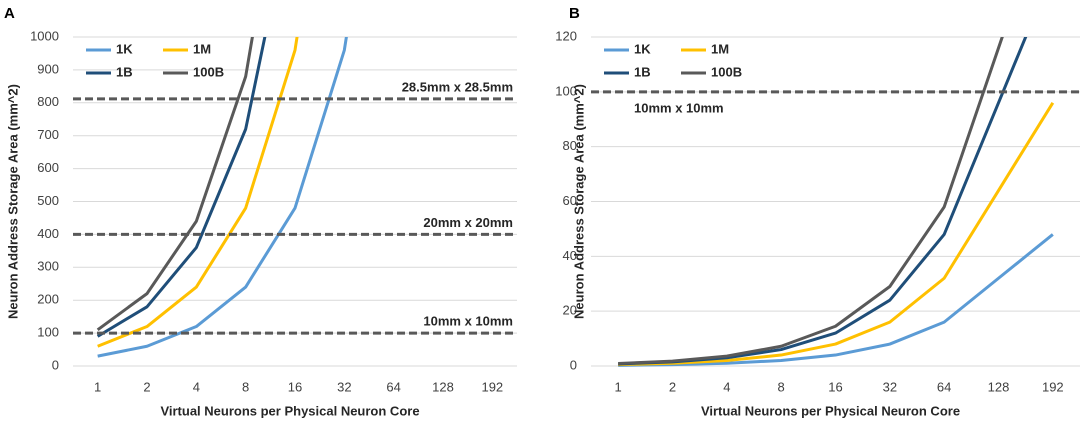  Describe the element at coordinates (48, 266) in the screenshot. I see `y-tick-label: 300` at that location.